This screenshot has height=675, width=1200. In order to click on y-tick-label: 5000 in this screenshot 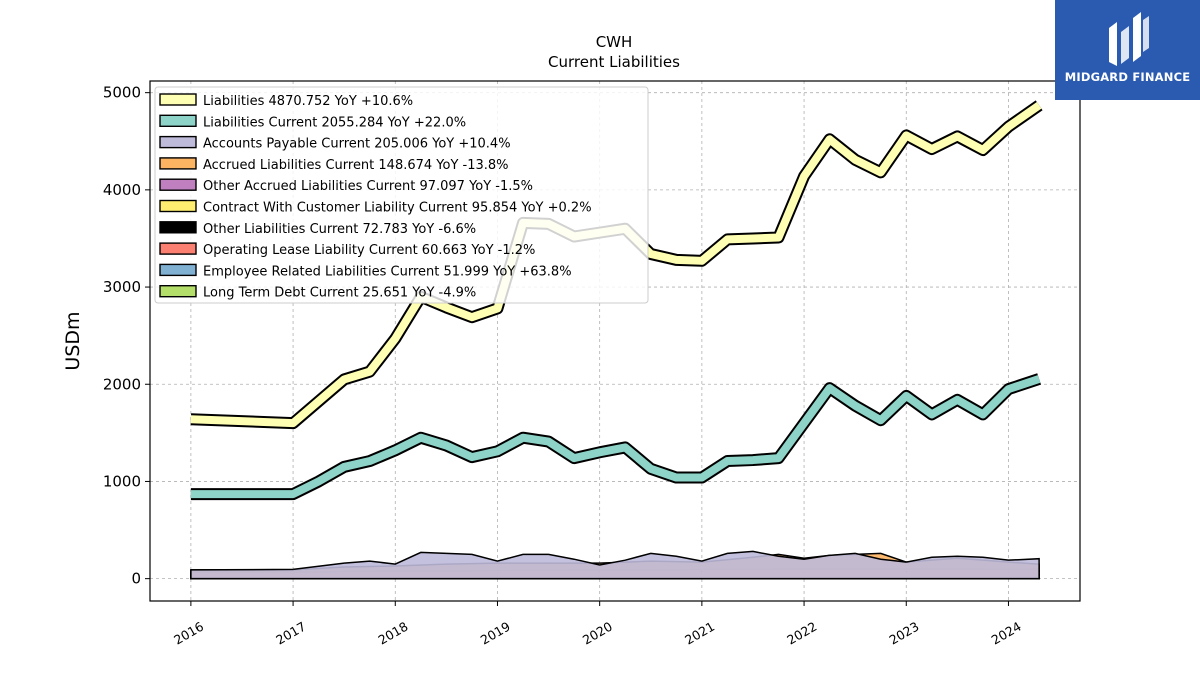, I will do `click(122, 93)`.